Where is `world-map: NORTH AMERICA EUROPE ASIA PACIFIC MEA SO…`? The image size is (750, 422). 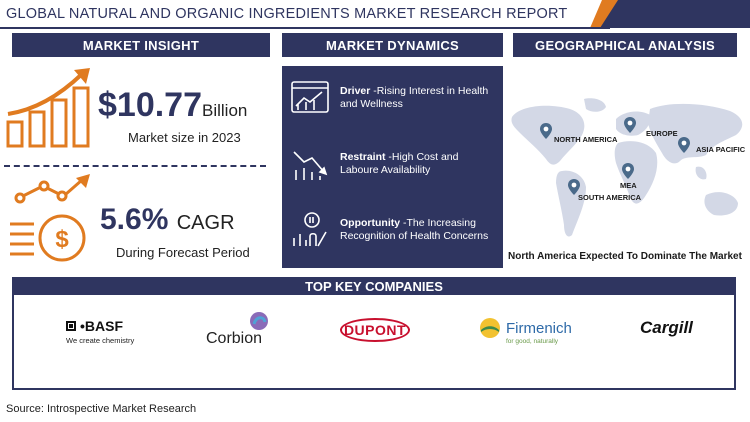 world-map: NORTH AMERICA EUROPE ASIA PACIFIC MEA SO… is located at coordinates (630, 170).